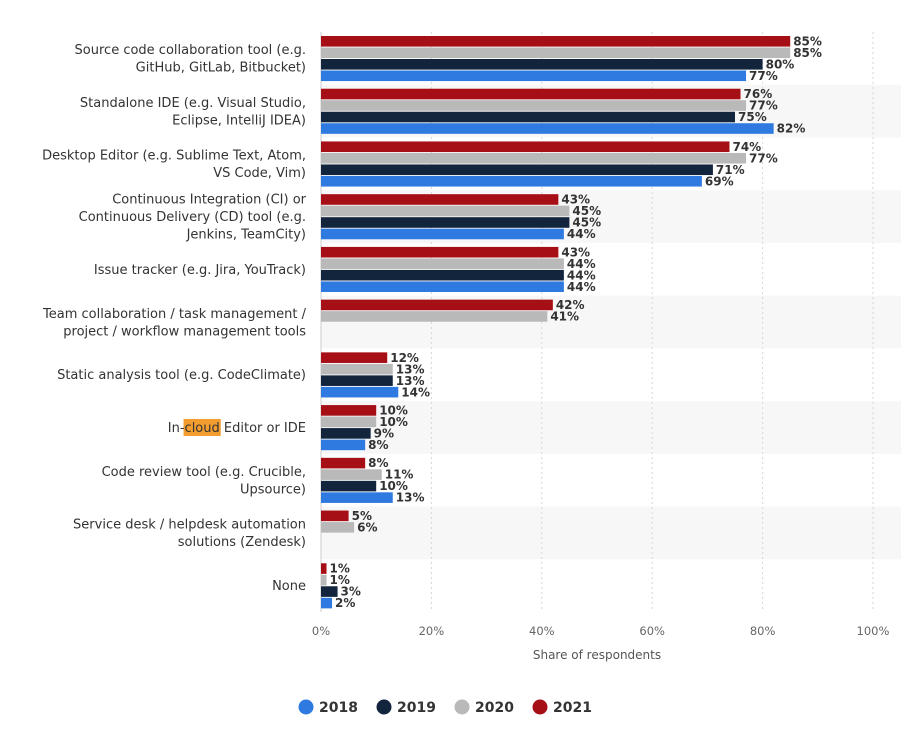 Image resolution: width=901 pixels, height=739 pixels. I want to click on category-label: Continuous Delivery (CD) tool (e.g., so click(192, 217).